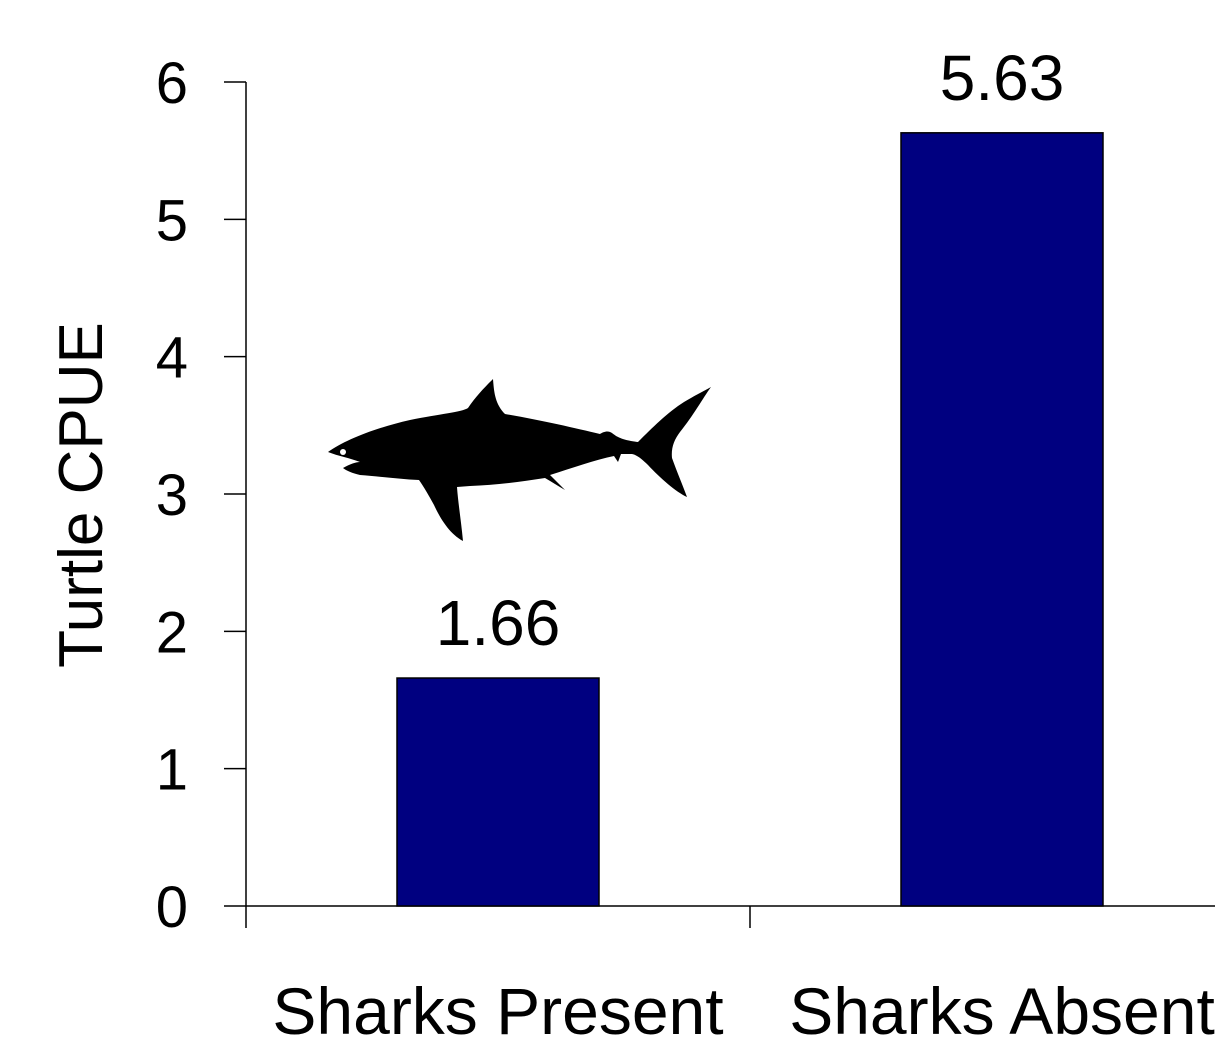  What do you see at coordinates (519, 460) in the screenshot?
I see `shark-icon` at bounding box center [519, 460].